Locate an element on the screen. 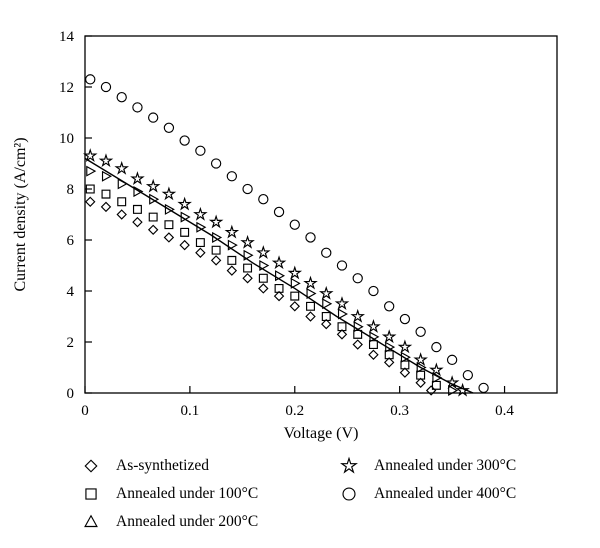 This screenshot has width=600, height=548. legend-item-annealed-400c: Annealed under 400°C is located at coordinates (427, 494).